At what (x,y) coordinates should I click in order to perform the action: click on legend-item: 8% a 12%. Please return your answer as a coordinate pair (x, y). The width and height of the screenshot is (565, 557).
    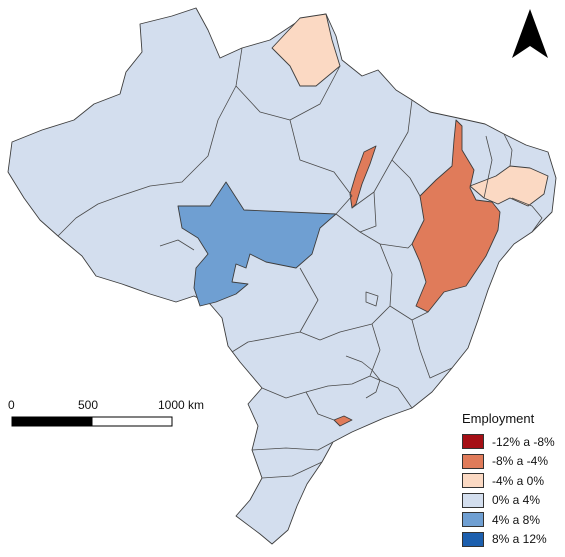
    Looking at the image, I should click on (512, 540).